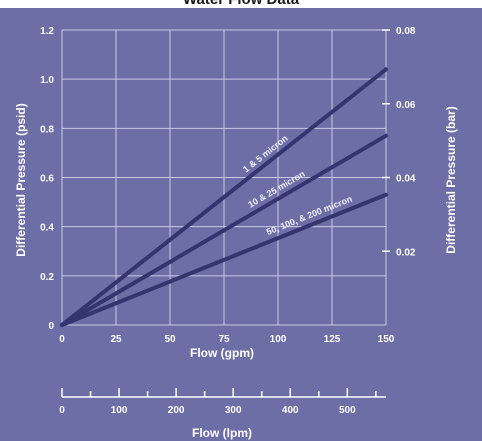 The image size is (482, 441). I want to click on y-tick-label-3: 0.6, so click(47, 179).